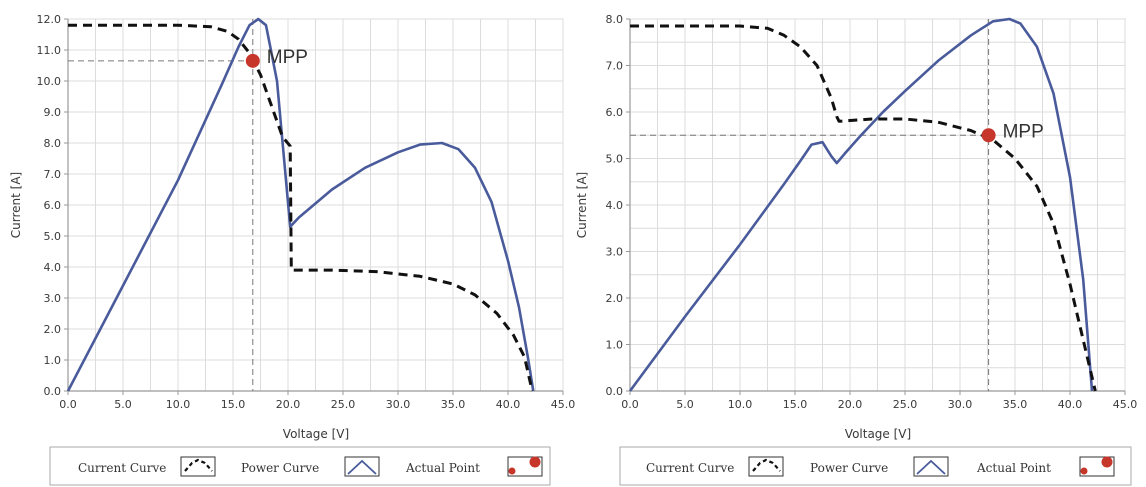 The height and width of the screenshot is (487, 1146). Describe the element at coordinates (442, 468) in the screenshot. I see `legend-point-label-left: Actual Point` at that location.